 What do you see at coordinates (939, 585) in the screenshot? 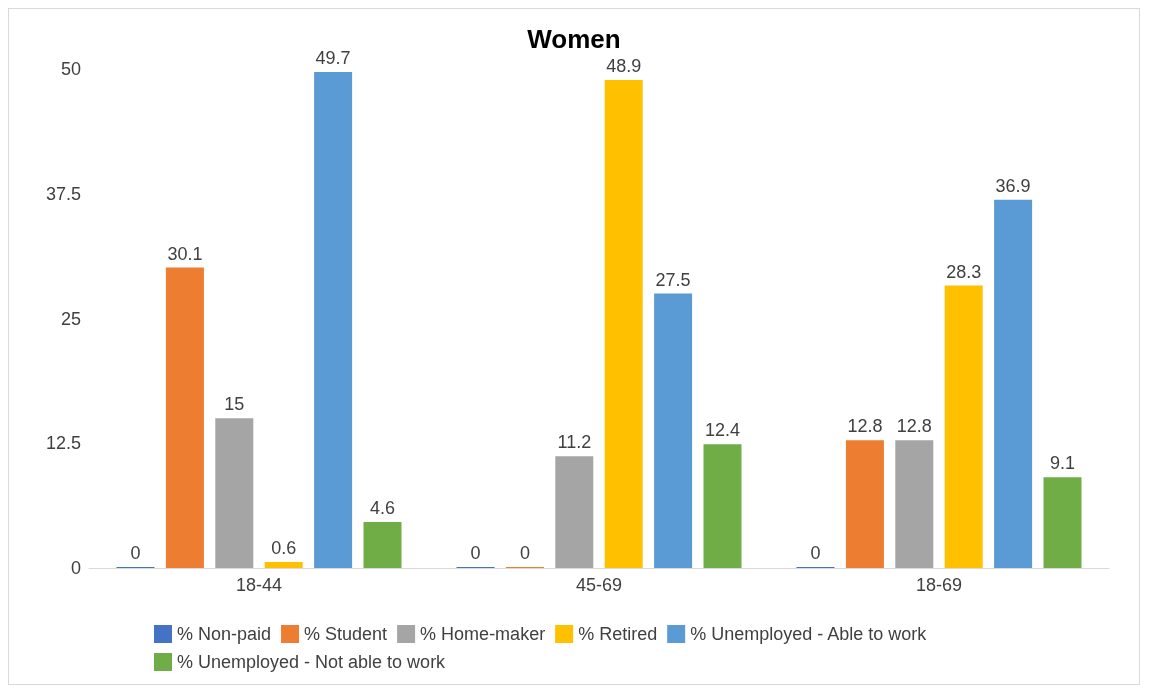
I see `x-tick-label: 18-69` at bounding box center [939, 585].